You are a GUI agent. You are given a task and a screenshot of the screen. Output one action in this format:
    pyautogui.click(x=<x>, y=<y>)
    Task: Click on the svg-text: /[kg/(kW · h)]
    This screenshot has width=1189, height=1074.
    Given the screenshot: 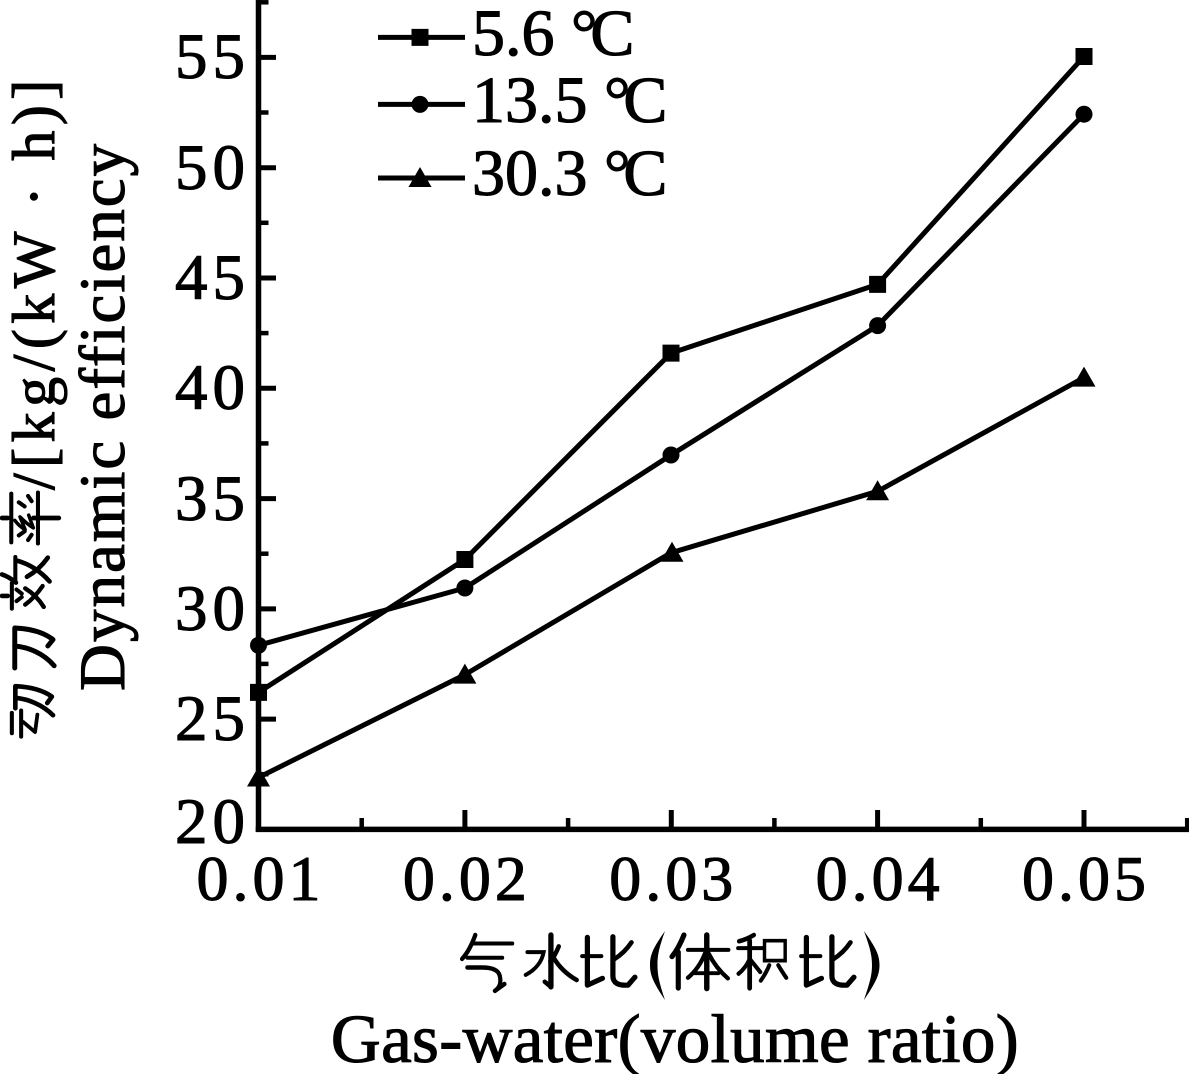 What is the action you would take?
    pyautogui.click(x=34, y=282)
    